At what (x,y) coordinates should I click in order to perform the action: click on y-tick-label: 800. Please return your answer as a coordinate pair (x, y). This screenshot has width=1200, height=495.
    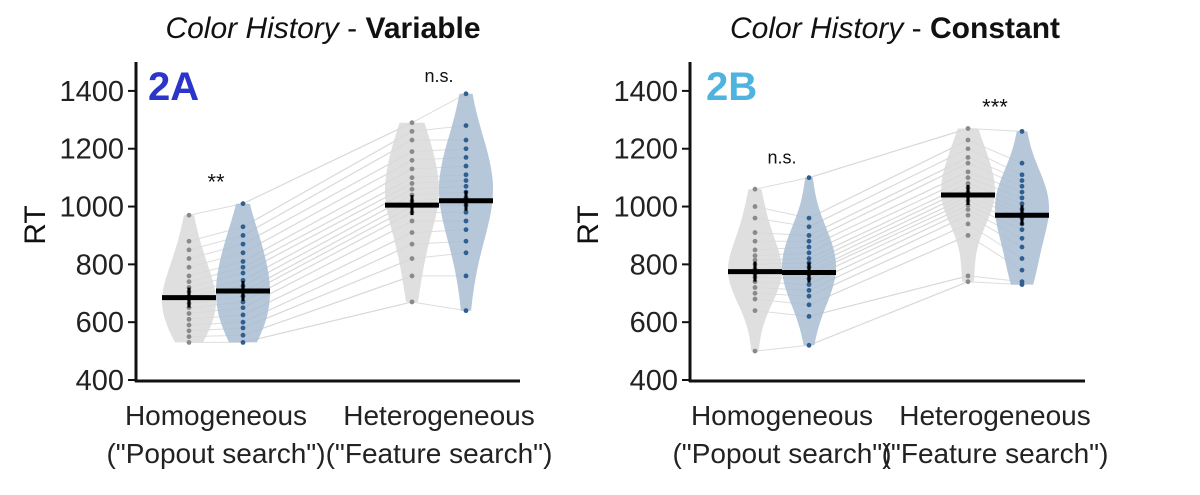
    Looking at the image, I should click on (100, 265).